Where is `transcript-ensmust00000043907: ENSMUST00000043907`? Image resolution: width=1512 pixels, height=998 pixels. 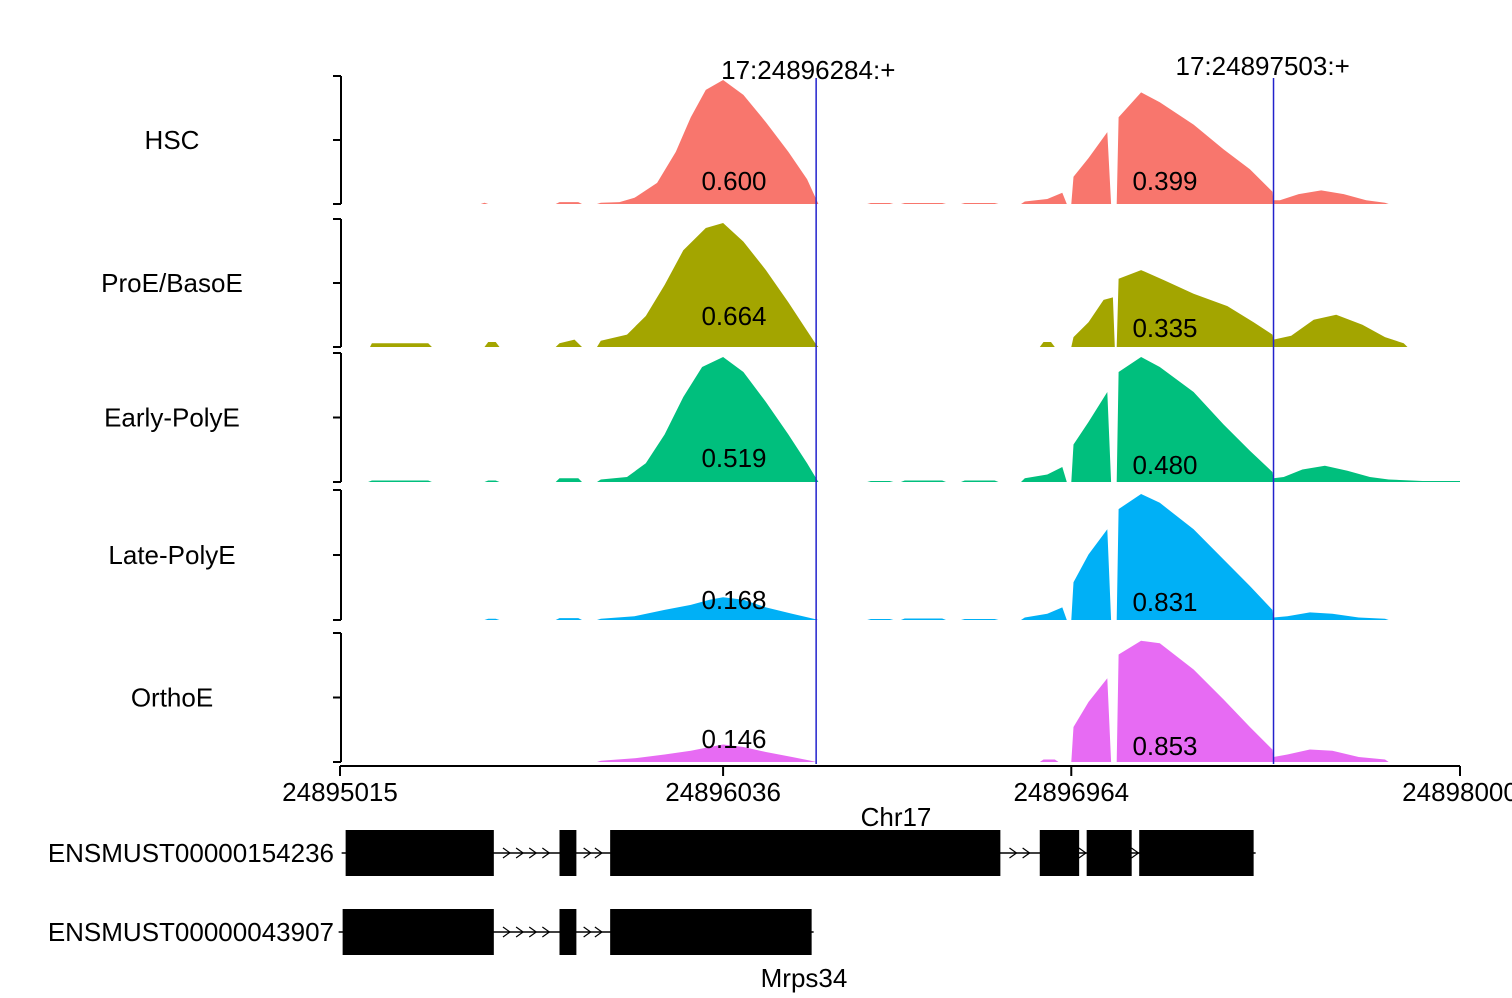 transcript-ensmust00000043907: ENSMUST00000043907 is located at coordinates (431, 932).